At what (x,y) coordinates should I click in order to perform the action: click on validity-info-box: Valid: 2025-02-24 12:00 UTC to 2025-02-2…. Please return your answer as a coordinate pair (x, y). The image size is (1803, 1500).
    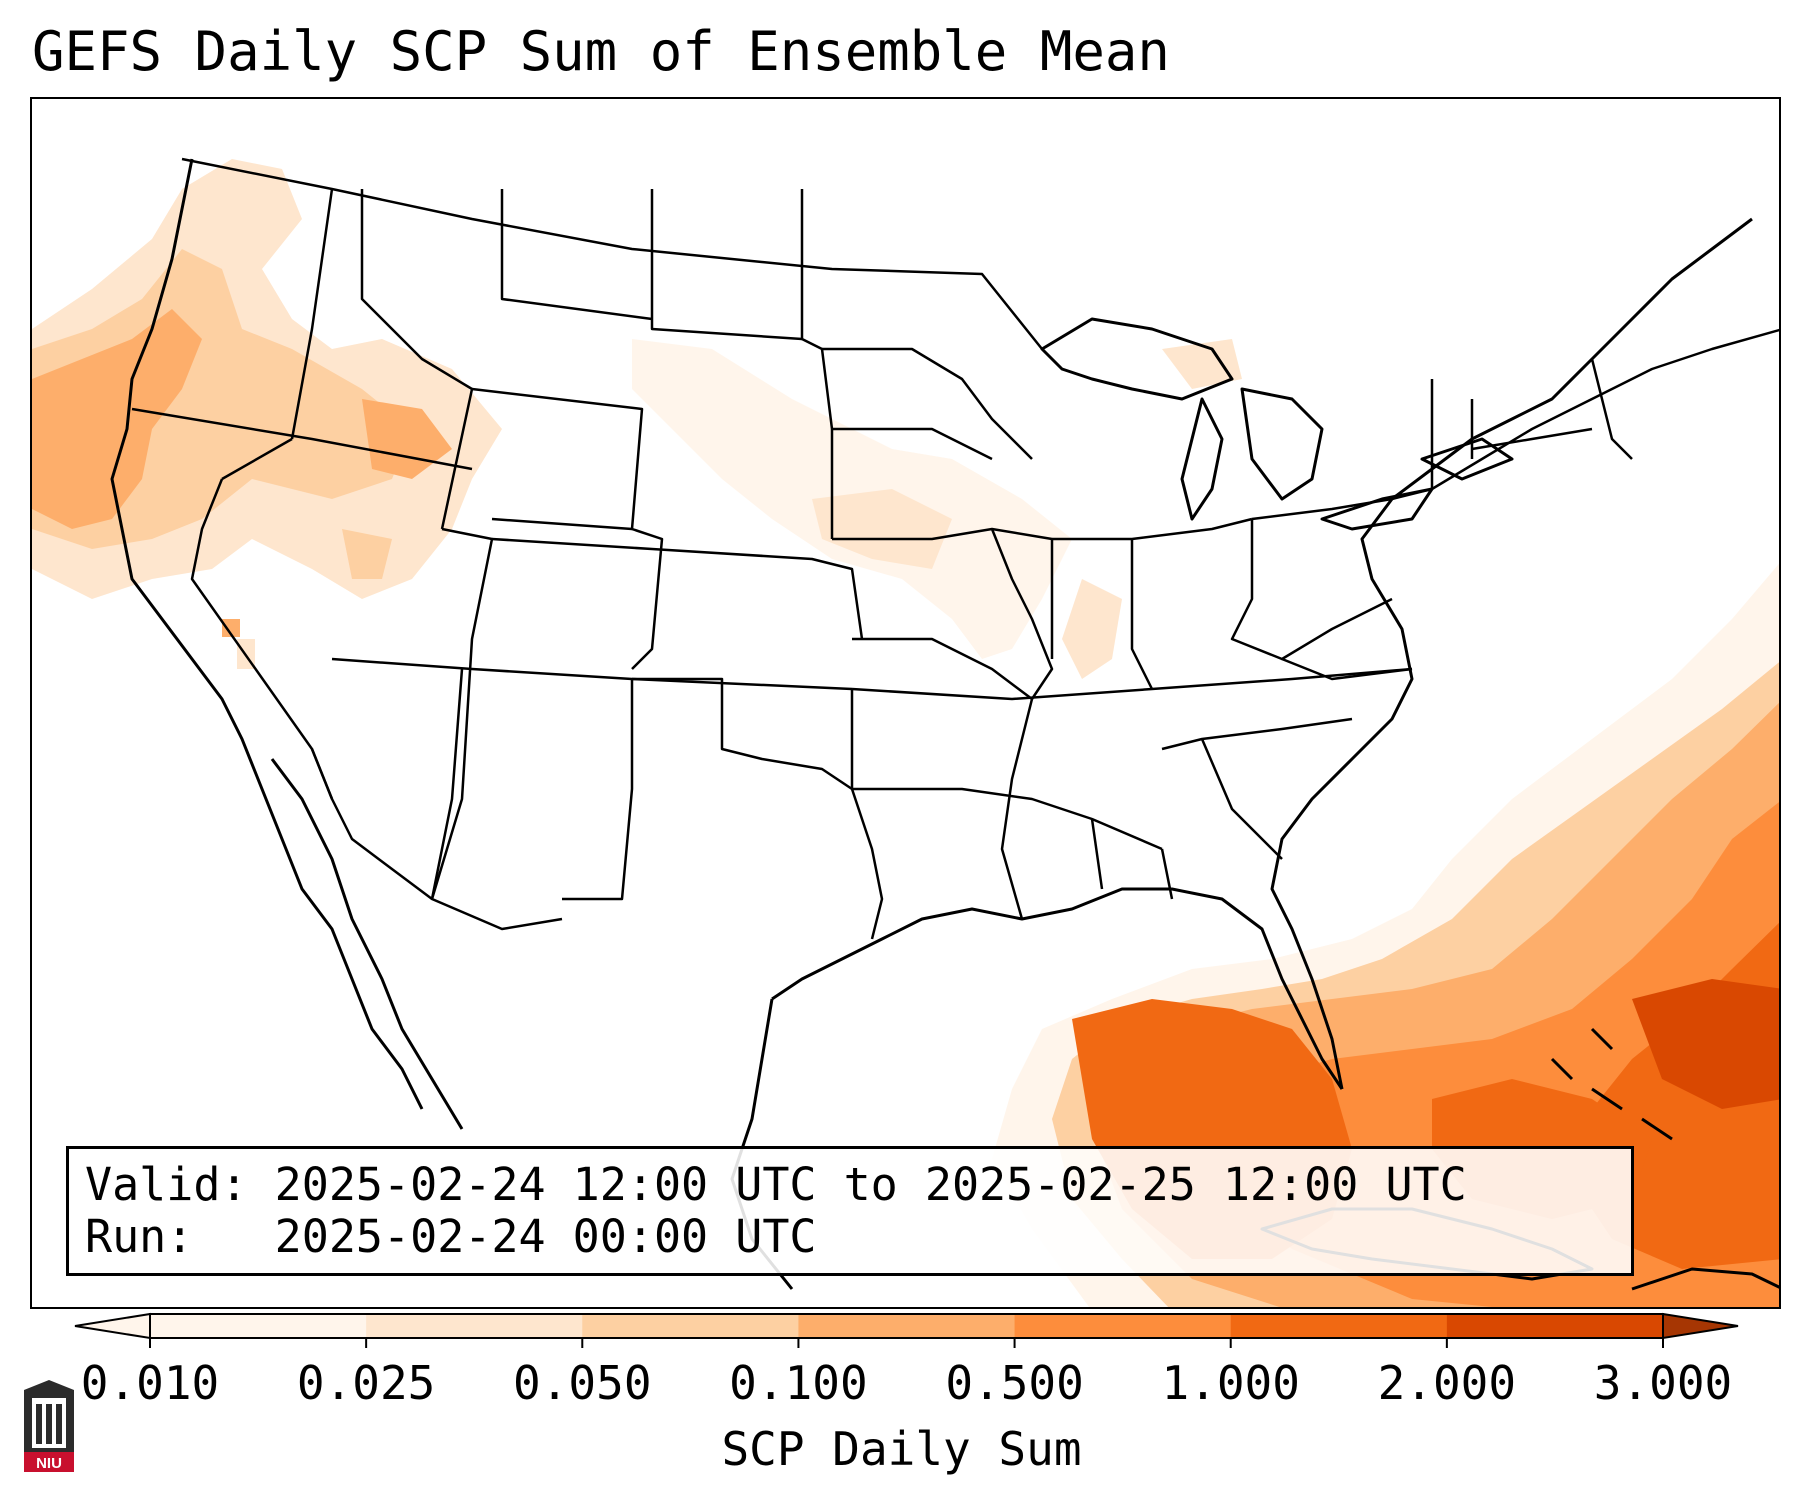
    Looking at the image, I should click on (850, 1211).